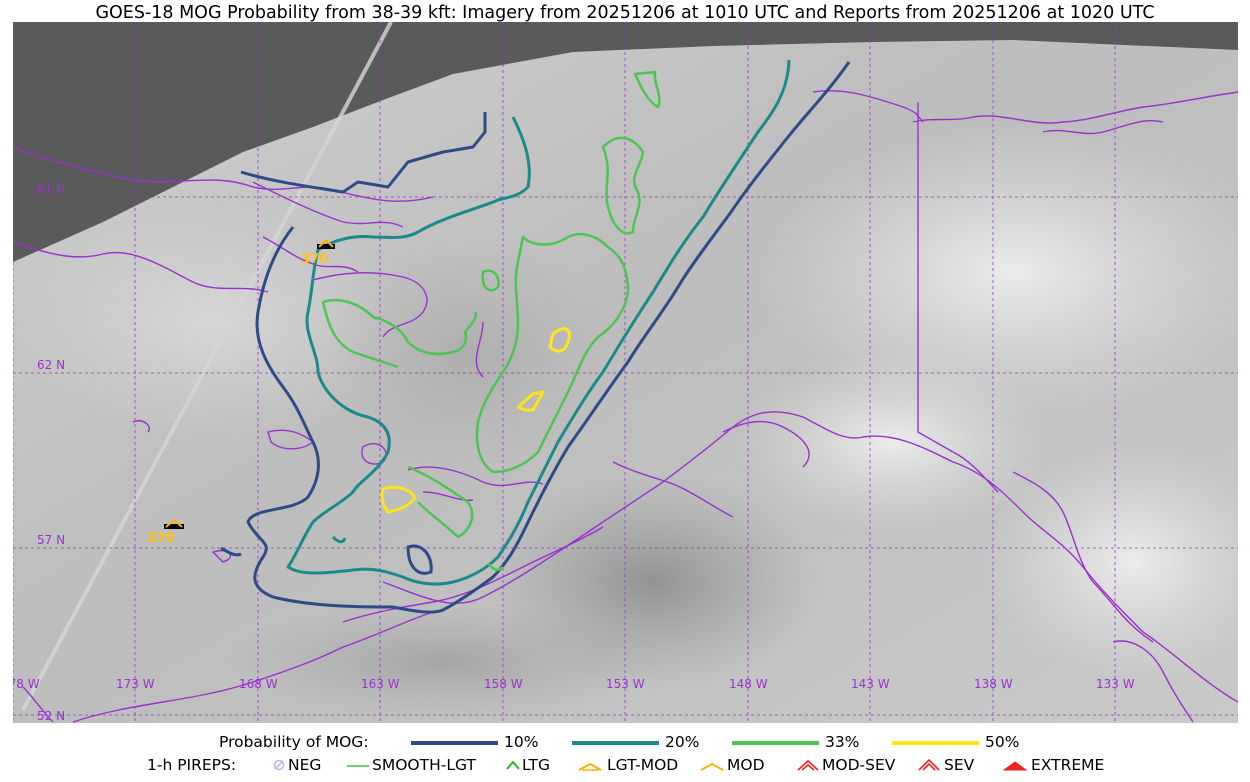 The image size is (1250, 782). Describe the element at coordinates (712, 766) in the screenshot. I see `mod-icon` at that location.